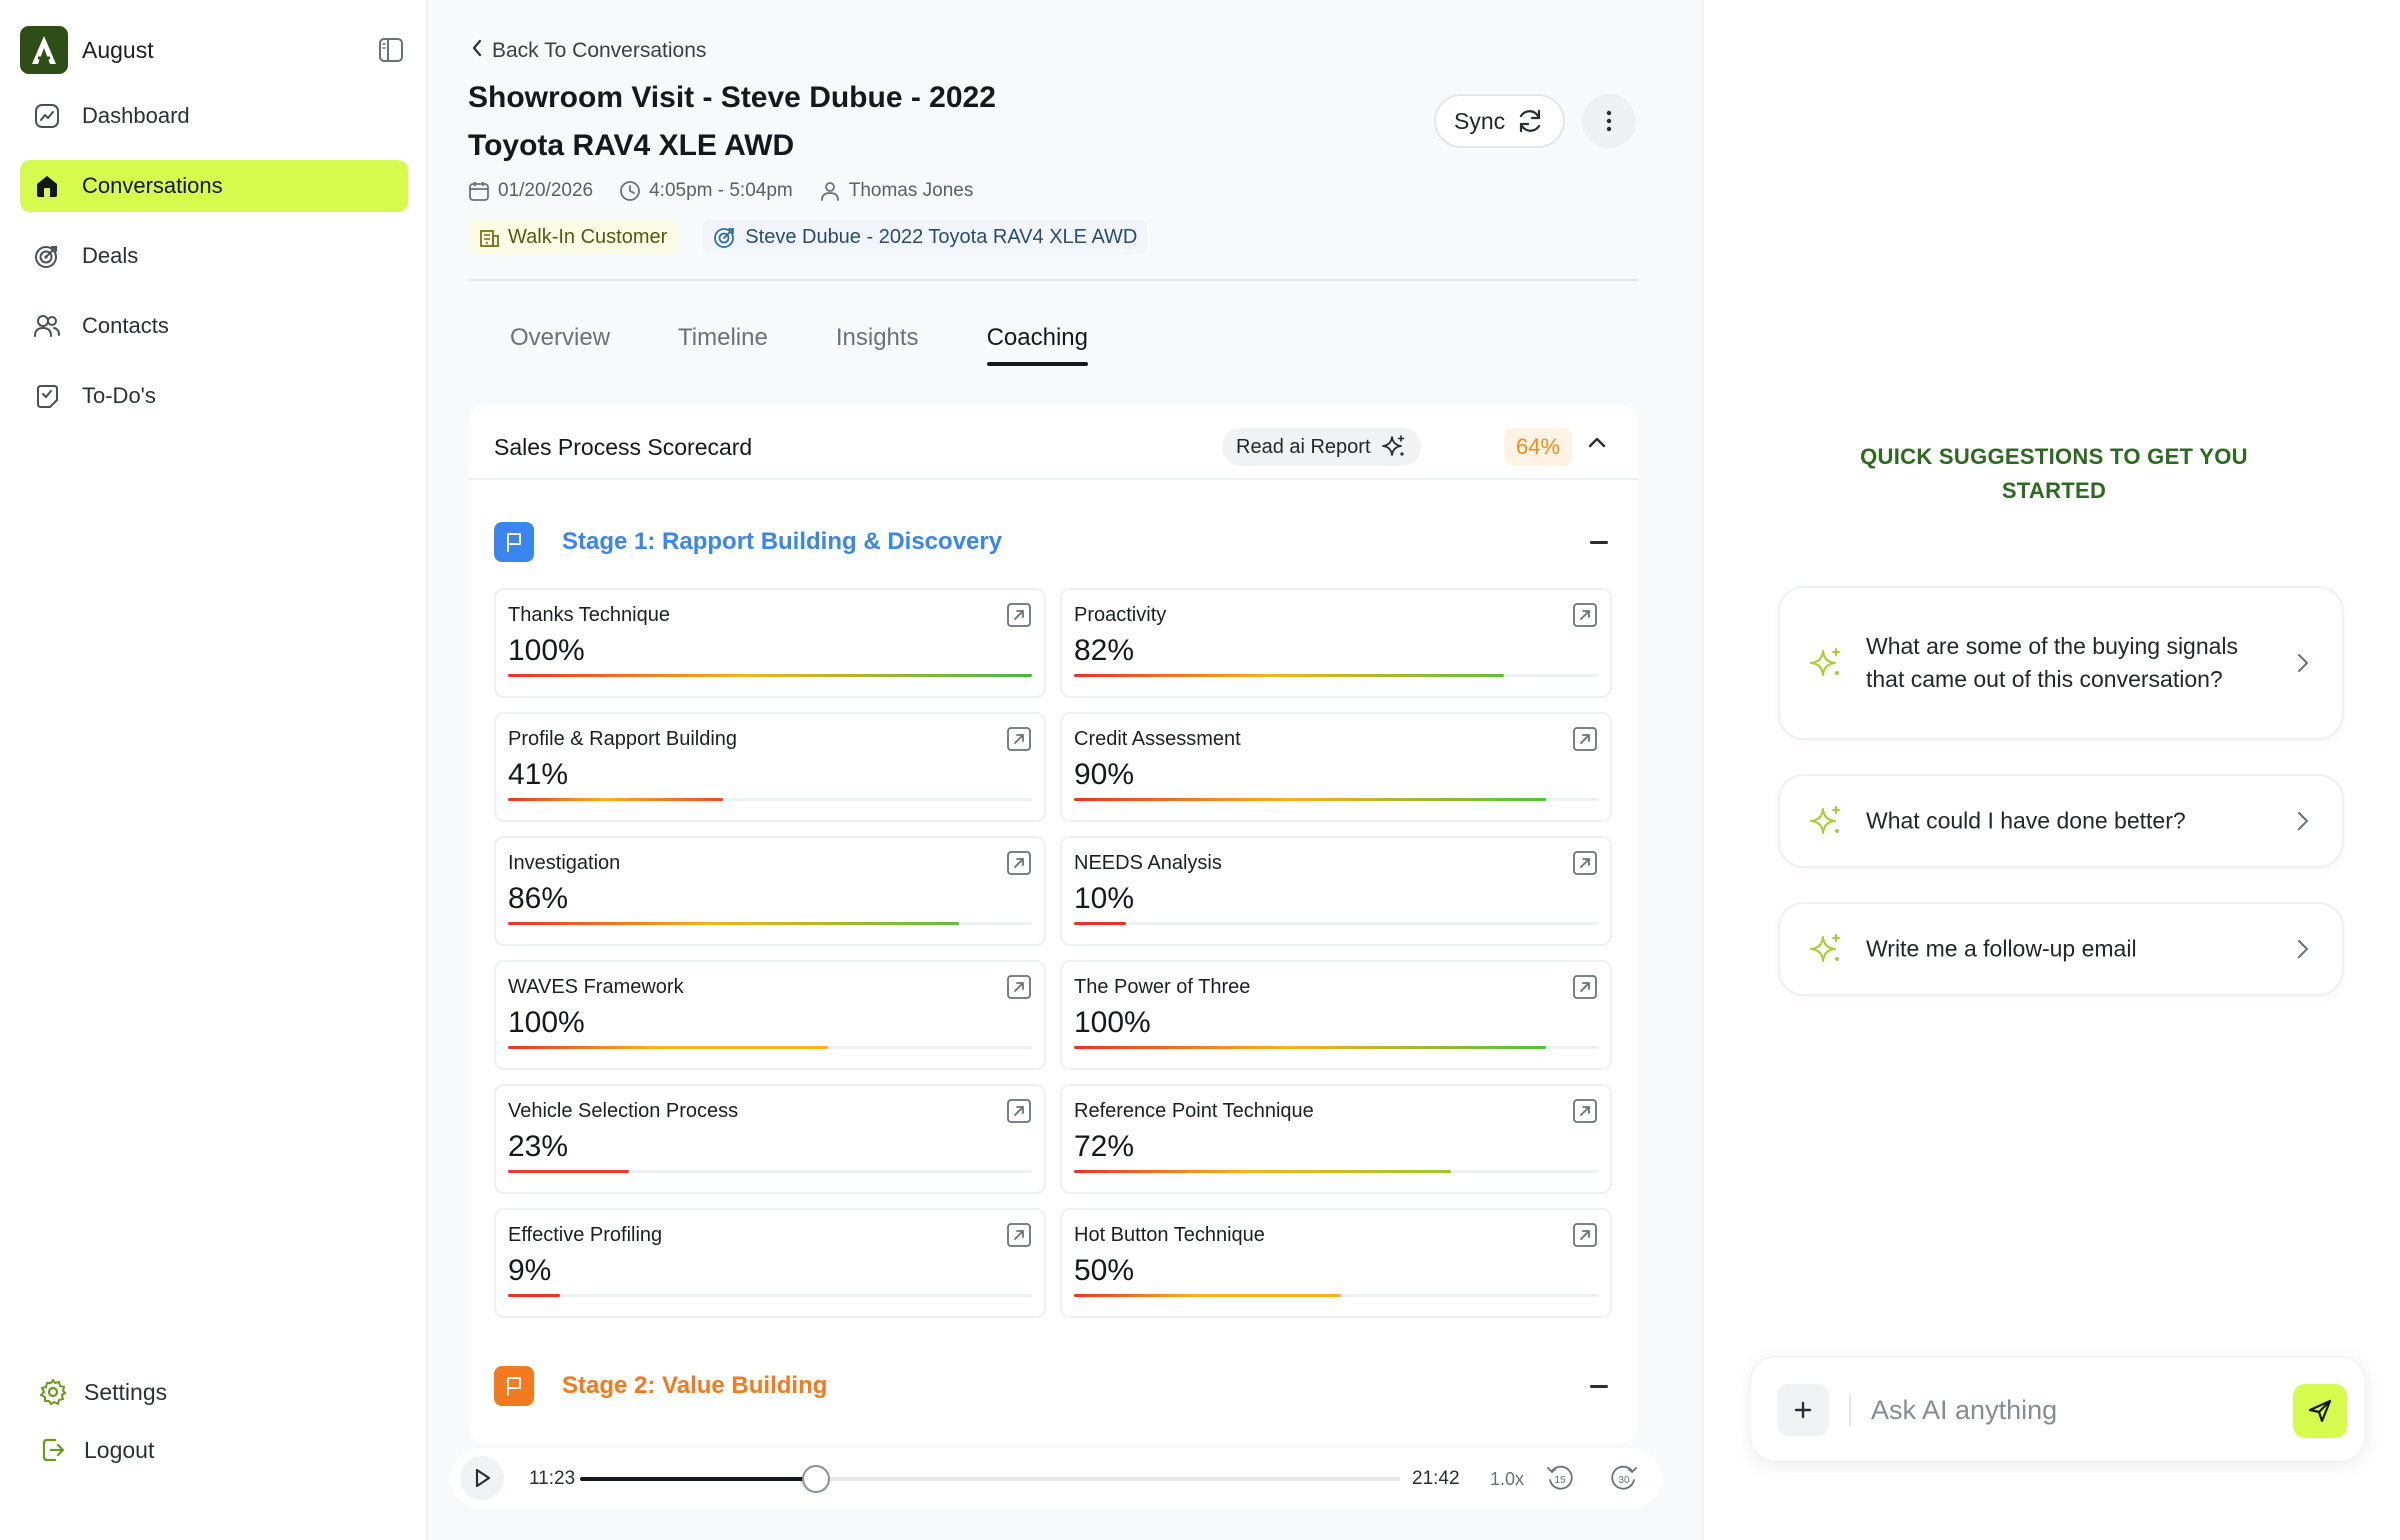 The image size is (2400, 1540). I want to click on meta-owner: Thomas Jones, so click(896, 191).